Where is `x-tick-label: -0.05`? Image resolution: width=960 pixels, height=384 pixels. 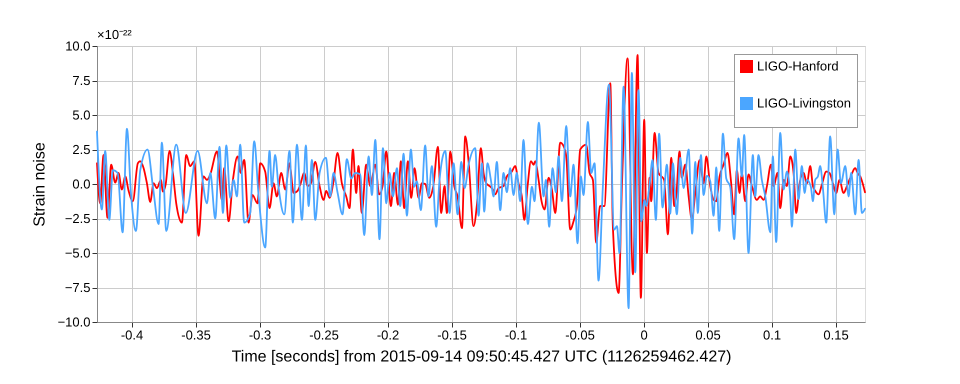 x-tick-label: -0.05 is located at coordinates (580, 335).